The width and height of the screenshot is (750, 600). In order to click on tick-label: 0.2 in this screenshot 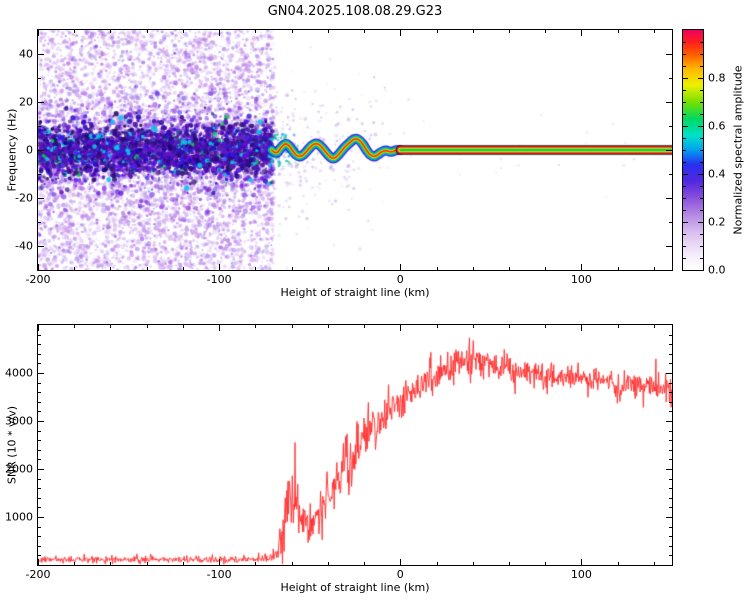, I will do `click(717, 222)`.